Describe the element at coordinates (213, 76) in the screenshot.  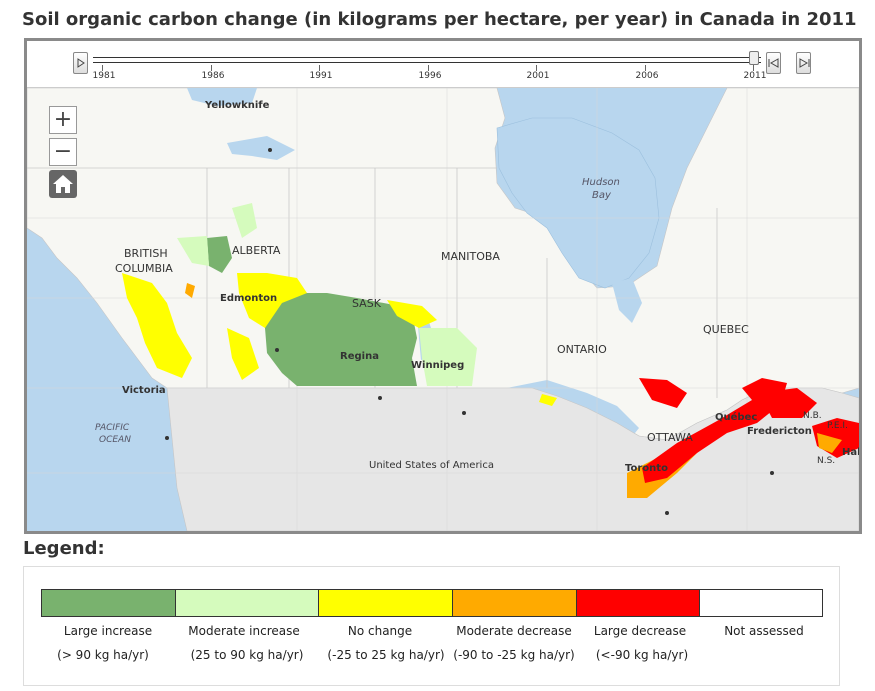
I see `tick-label-1986: 1986` at that location.